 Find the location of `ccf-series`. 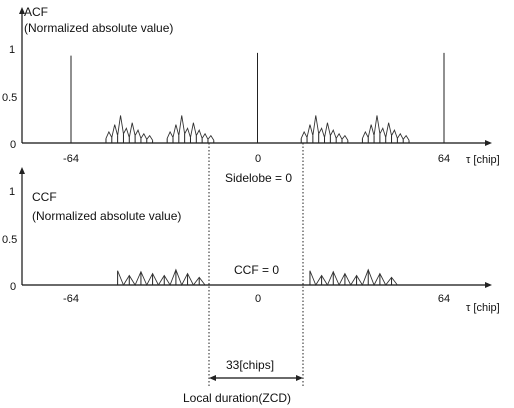

ccf-series is located at coordinates (257, 277).